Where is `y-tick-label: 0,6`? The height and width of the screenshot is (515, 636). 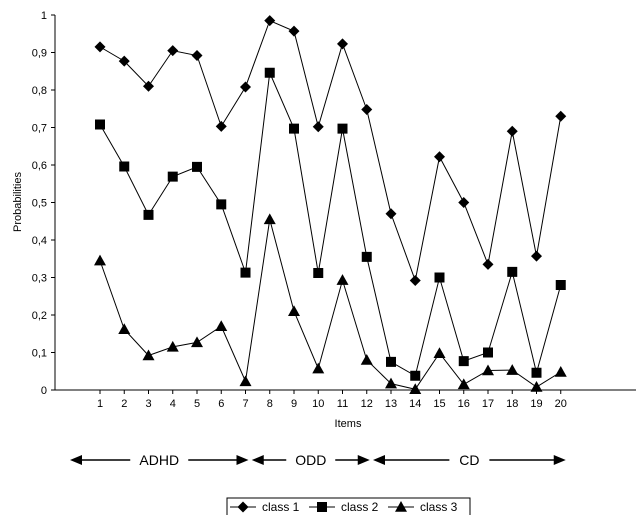 y-tick-label: 0,6 is located at coordinates (39, 166).